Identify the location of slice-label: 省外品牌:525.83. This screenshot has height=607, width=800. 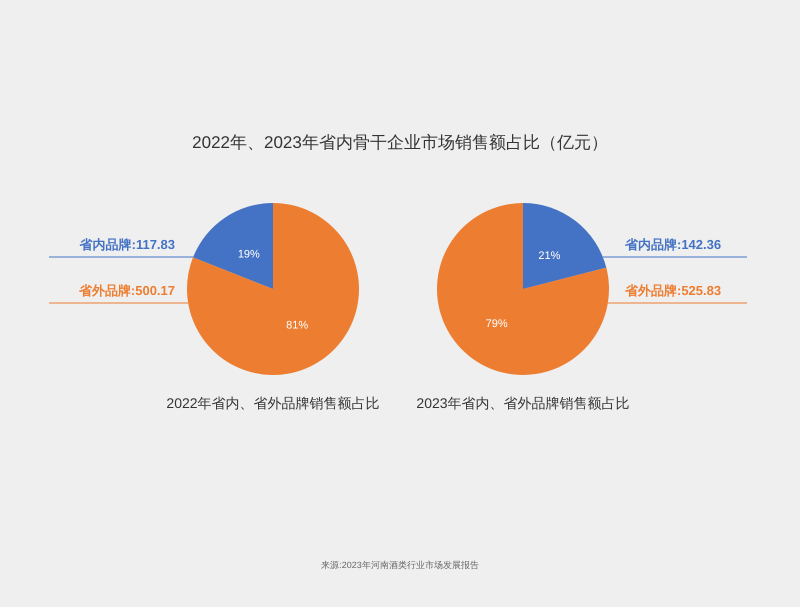
(673, 290).